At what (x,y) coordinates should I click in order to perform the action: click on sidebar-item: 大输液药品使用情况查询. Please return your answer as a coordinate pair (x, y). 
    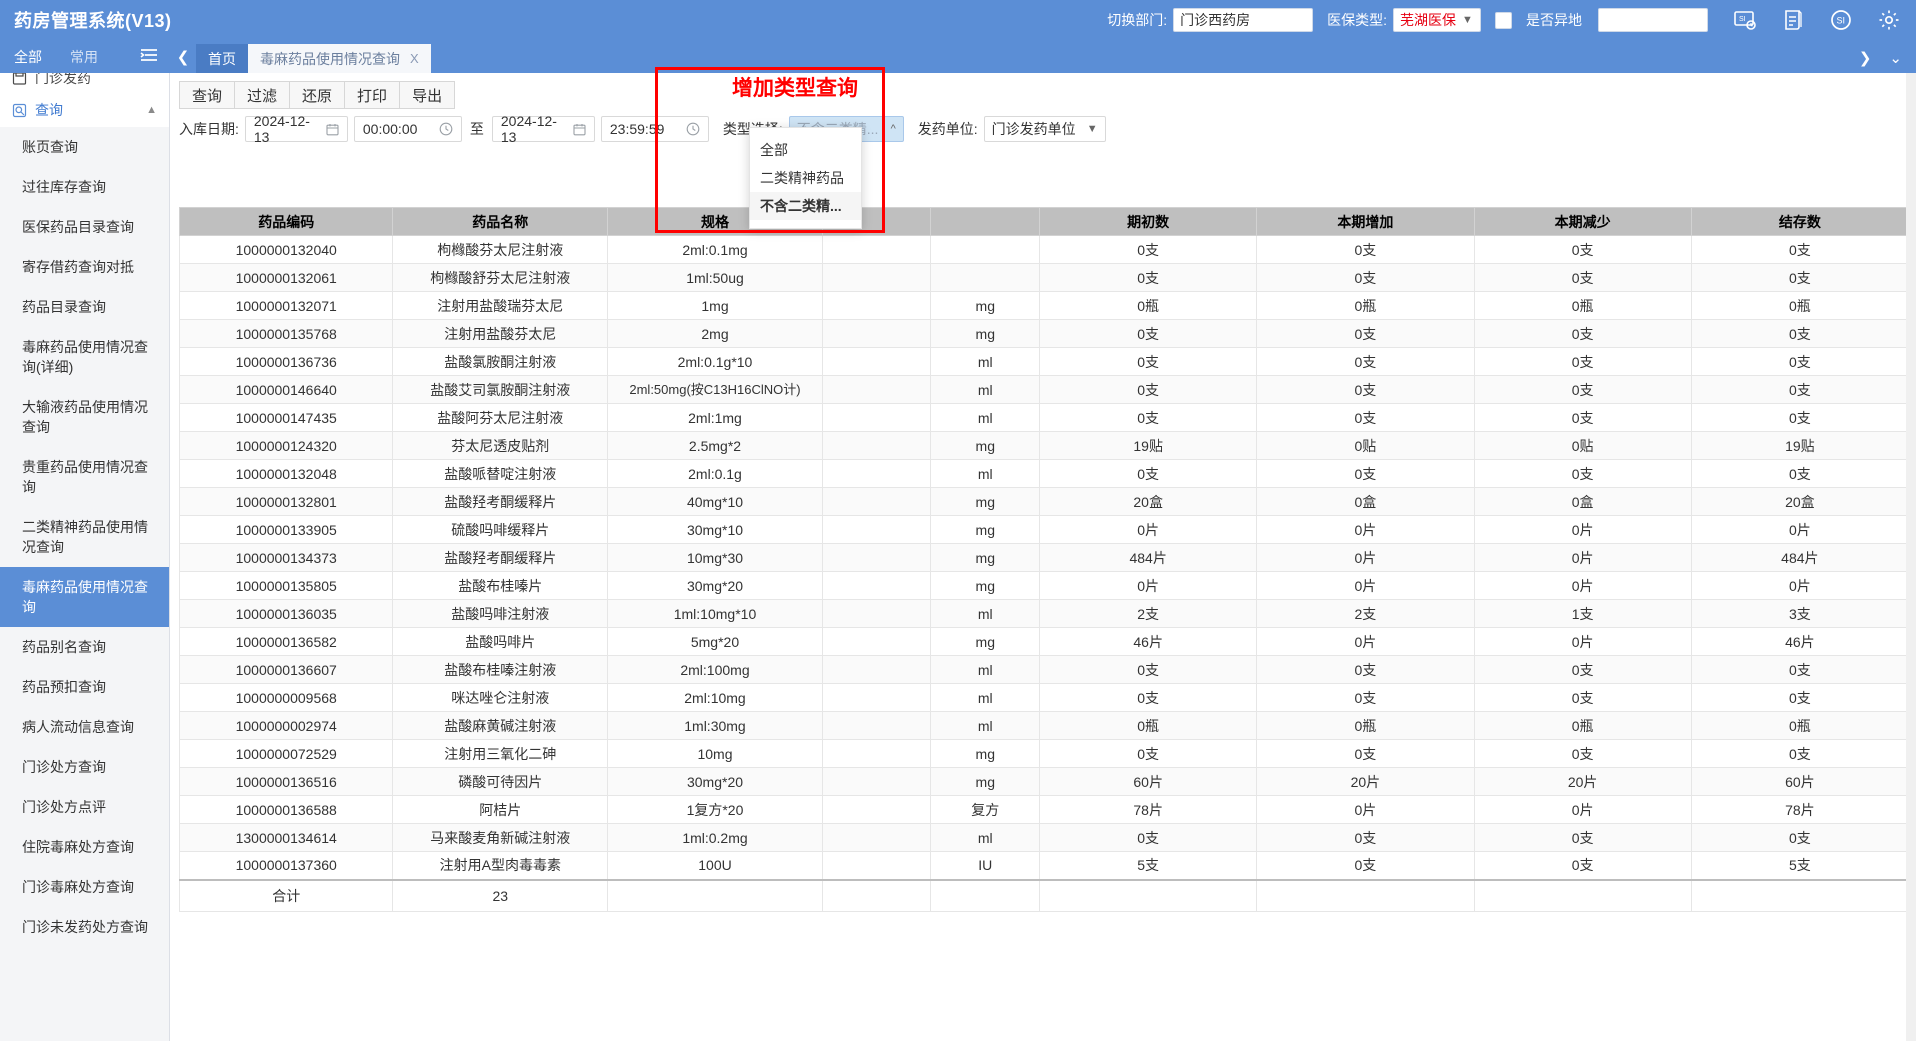
    Looking at the image, I should click on (84, 417).